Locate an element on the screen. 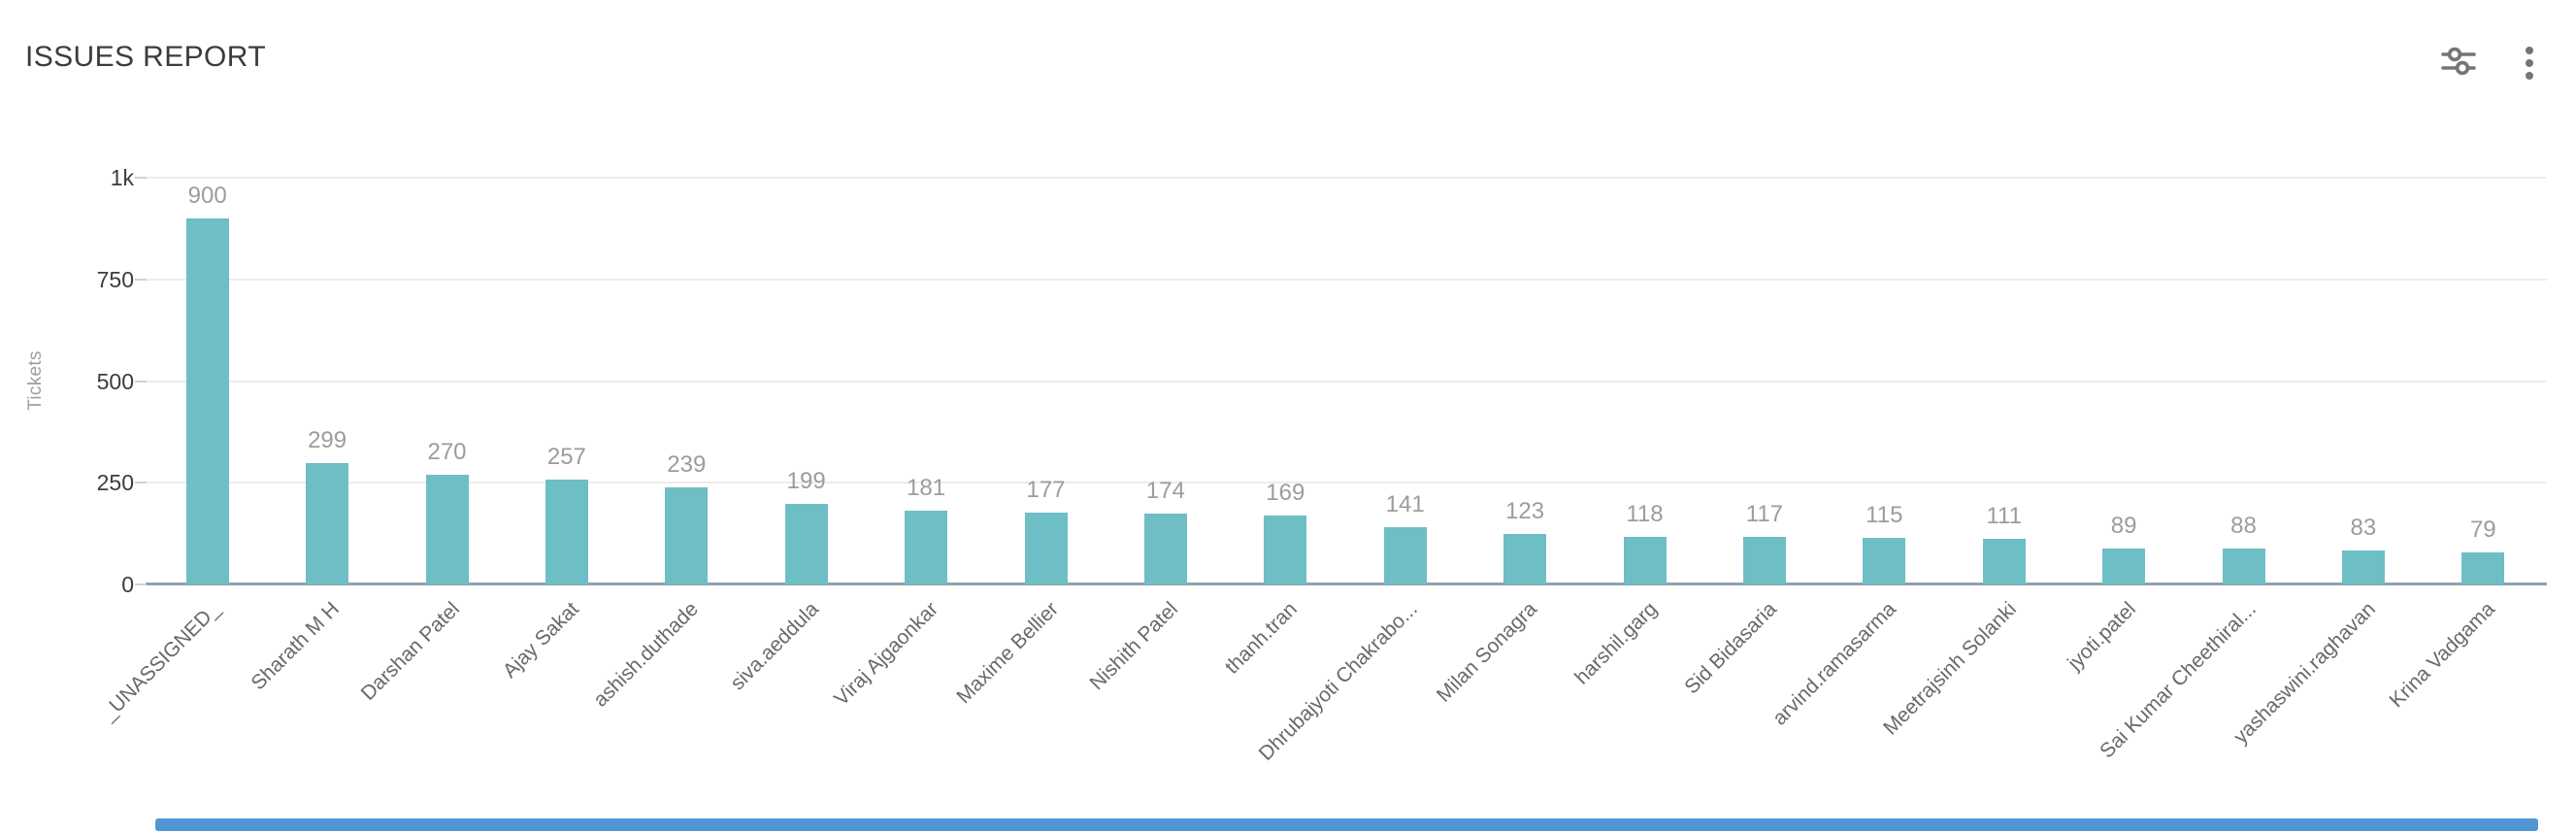  y-axis-tick-label: 0 is located at coordinates (127, 584).